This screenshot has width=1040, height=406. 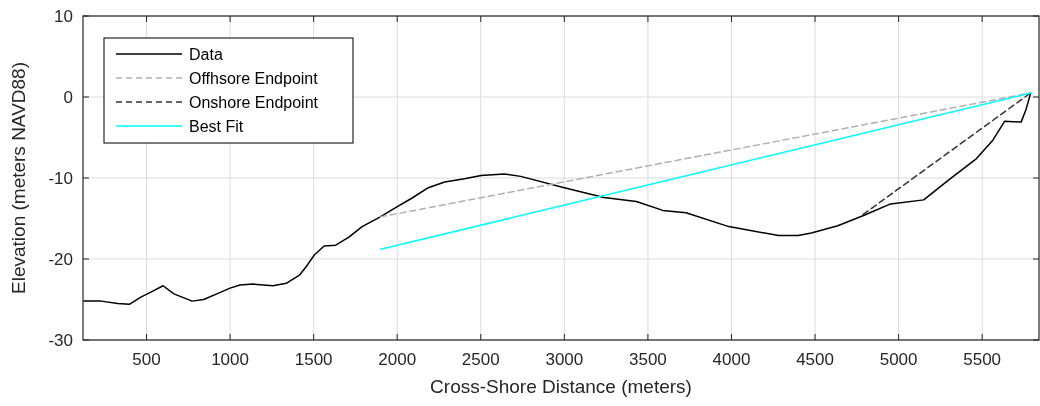 What do you see at coordinates (397, 359) in the screenshot?
I see `x-tick-label: 2000` at bounding box center [397, 359].